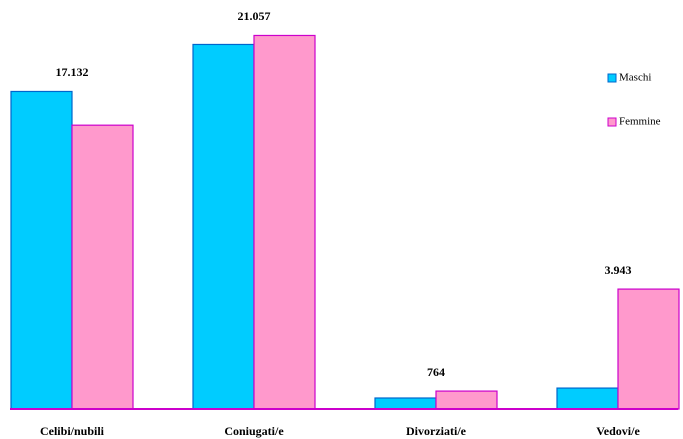 This screenshot has height=439, width=683. I want to click on legend-label: Maschi, so click(635, 78).